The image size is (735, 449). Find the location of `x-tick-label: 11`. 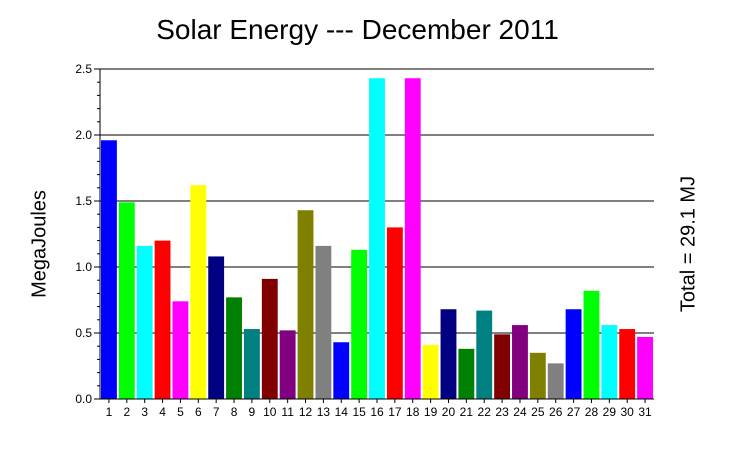

x-tick-label: 11 is located at coordinates (287, 412).